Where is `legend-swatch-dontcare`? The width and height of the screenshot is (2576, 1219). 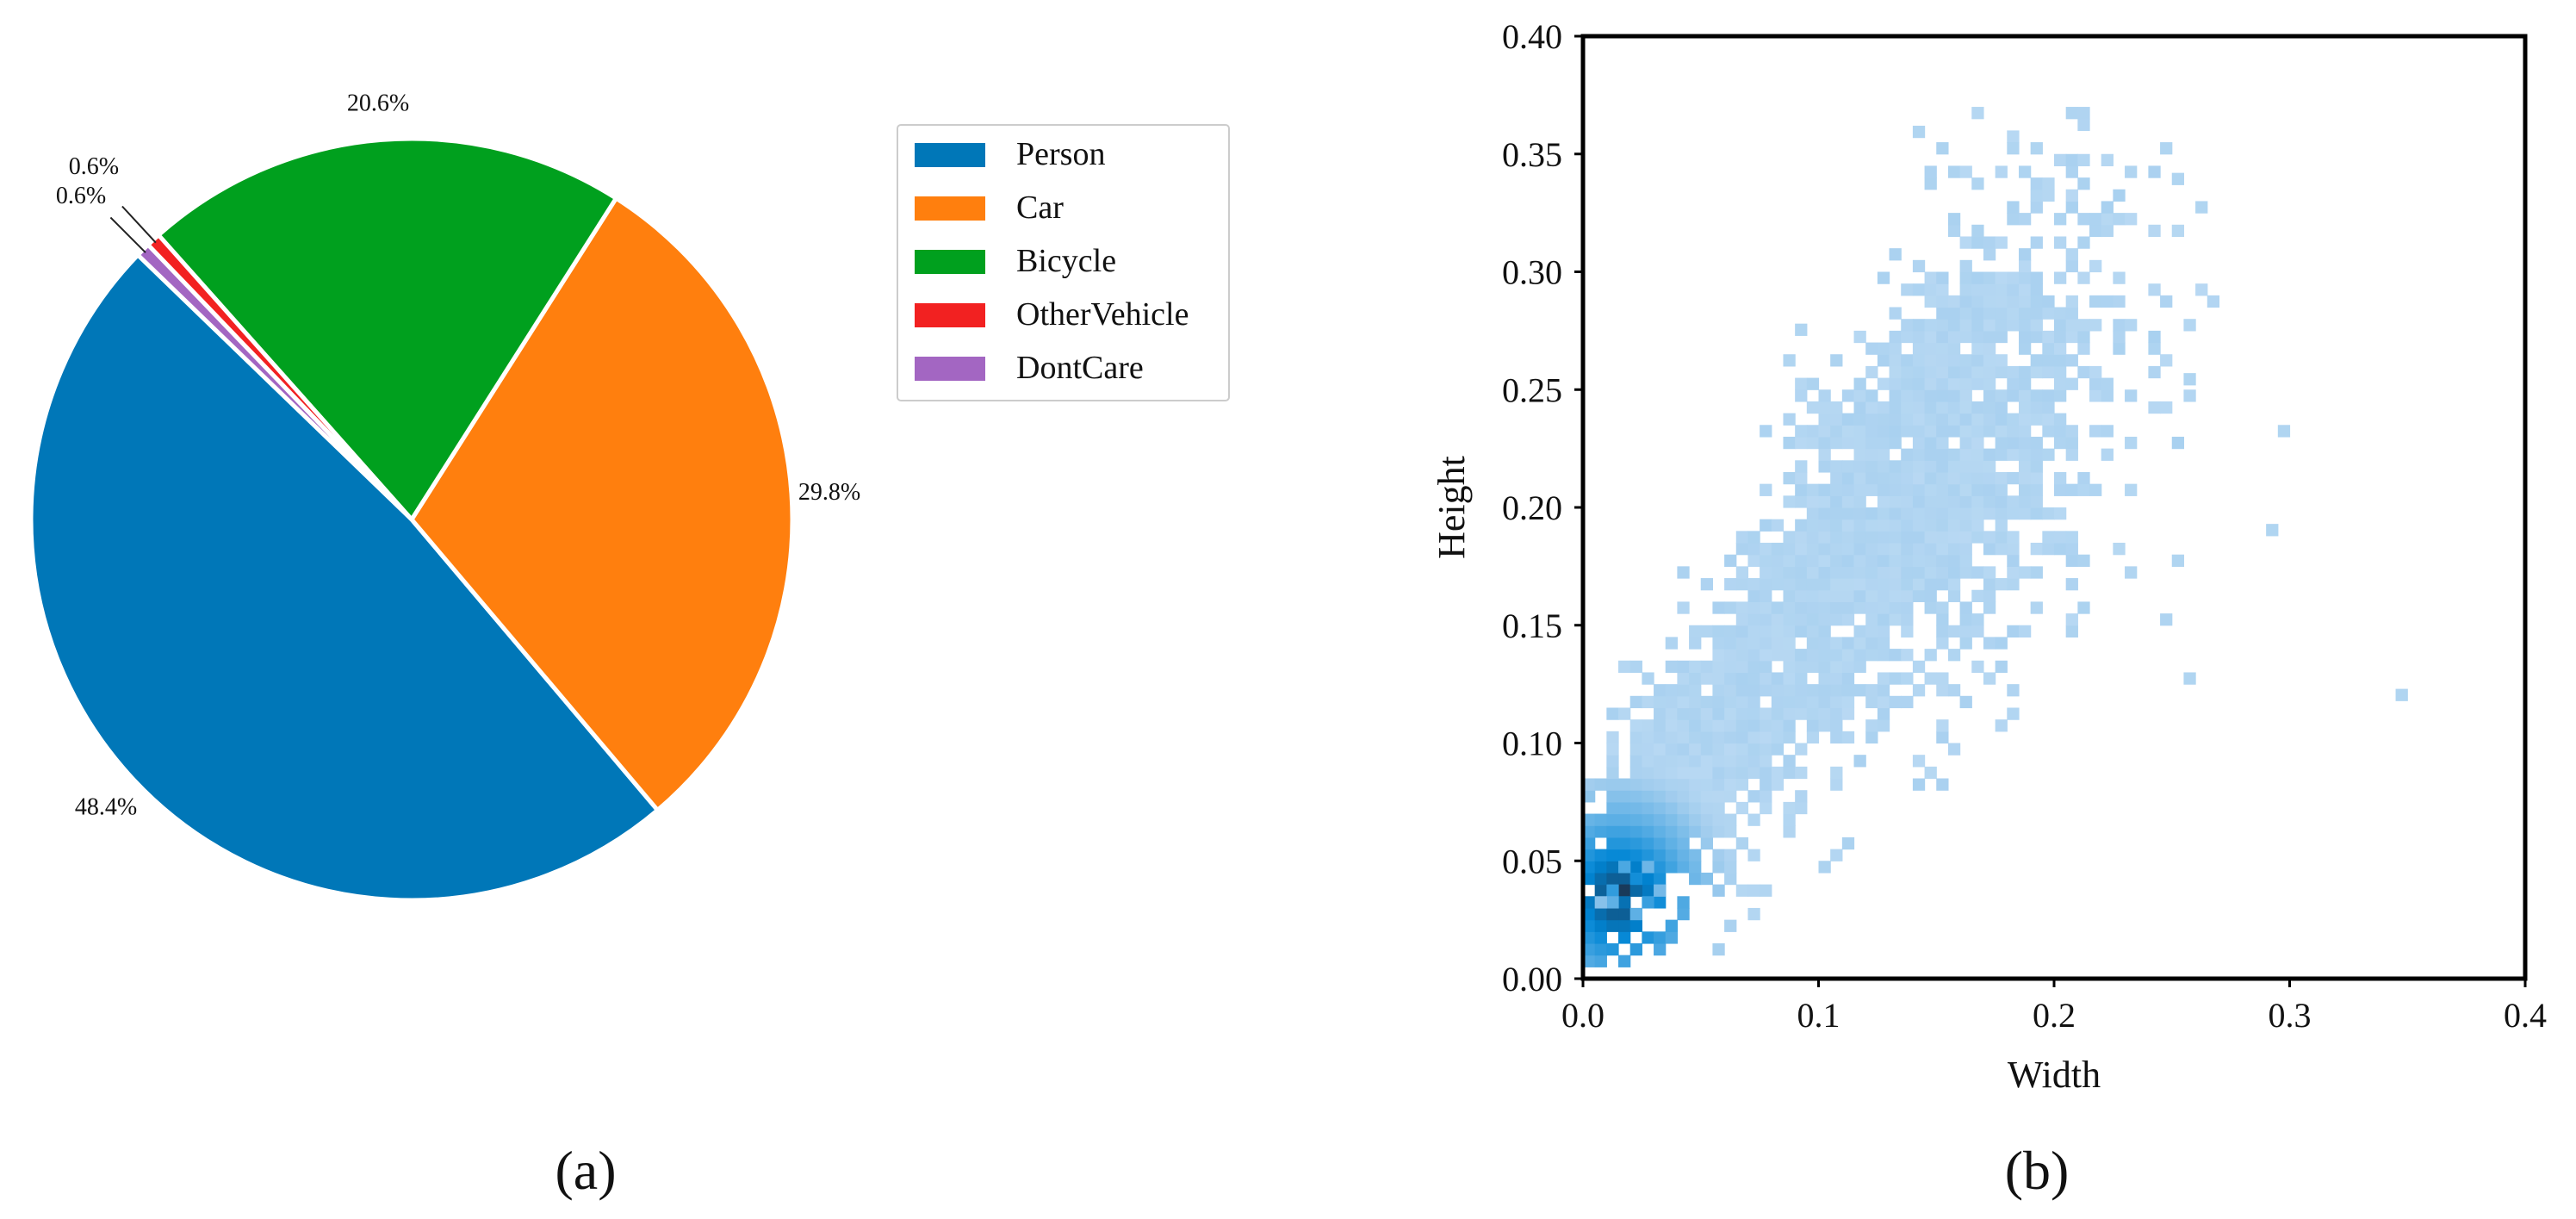 legend-swatch-dontcare is located at coordinates (950, 369).